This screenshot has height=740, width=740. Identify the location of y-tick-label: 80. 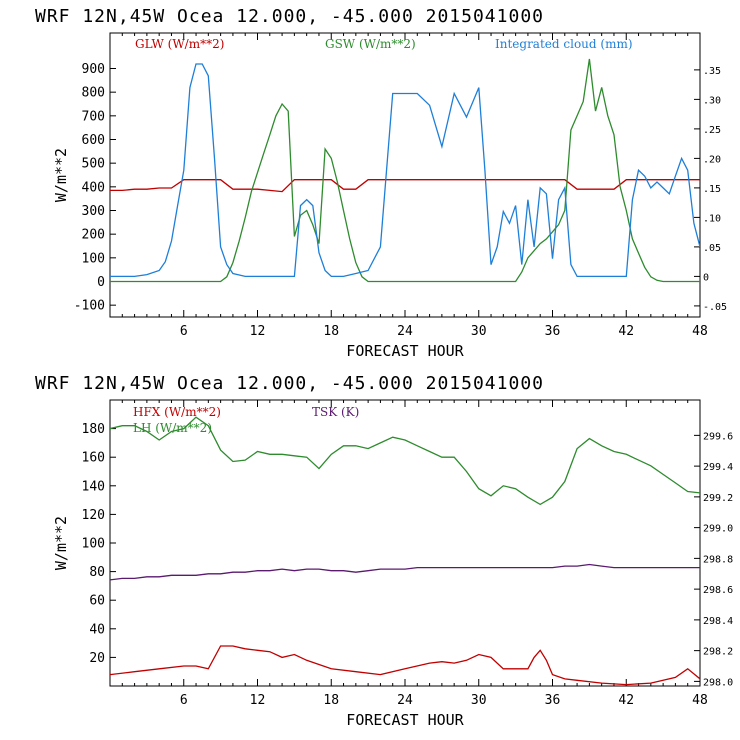
(97, 572).